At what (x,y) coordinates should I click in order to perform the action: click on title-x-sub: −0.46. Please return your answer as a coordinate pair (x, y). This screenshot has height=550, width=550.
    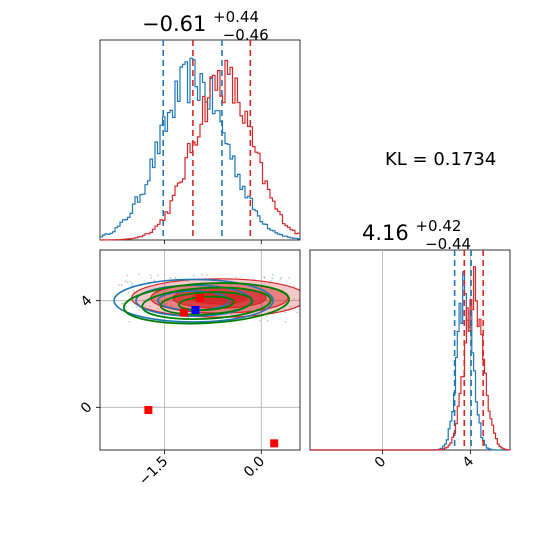
    Looking at the image, I should click on (246, 35).